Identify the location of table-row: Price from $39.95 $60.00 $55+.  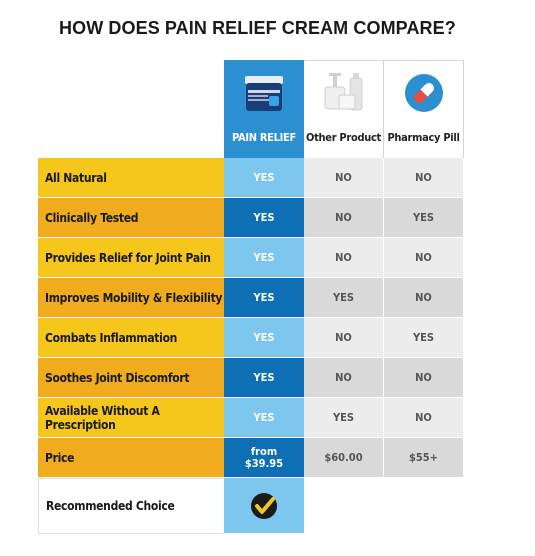
(251, 458).